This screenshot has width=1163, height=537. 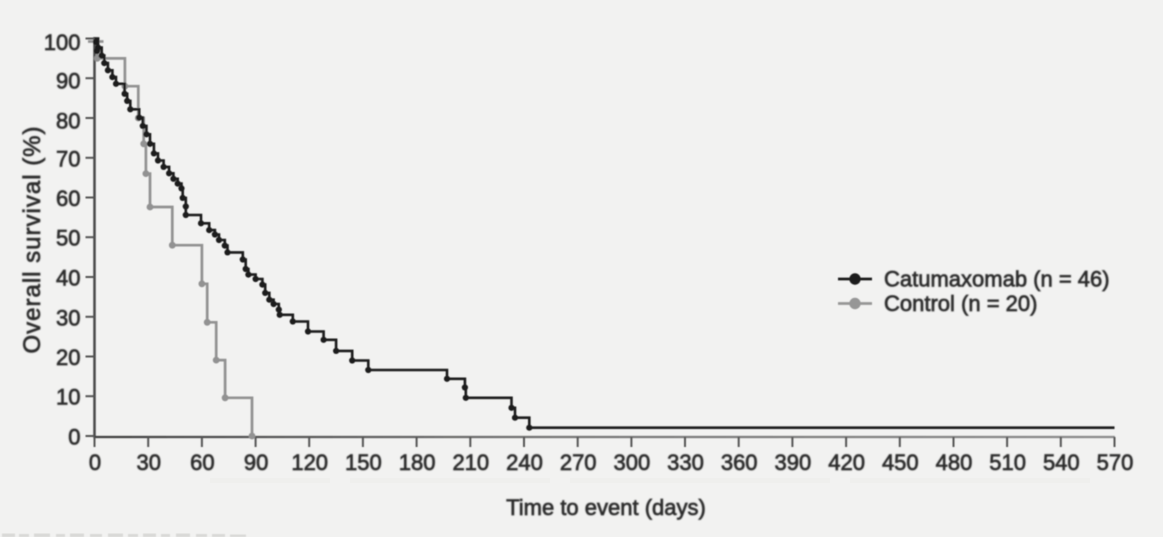 I want to click on svg-text: 10, so click(x=68, y=397).